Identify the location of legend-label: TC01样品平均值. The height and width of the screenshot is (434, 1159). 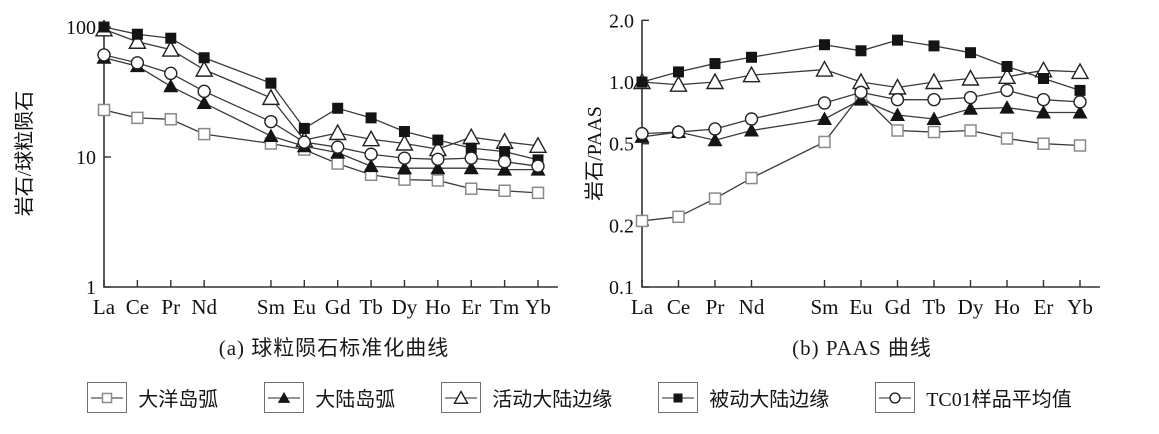
(999, 400).